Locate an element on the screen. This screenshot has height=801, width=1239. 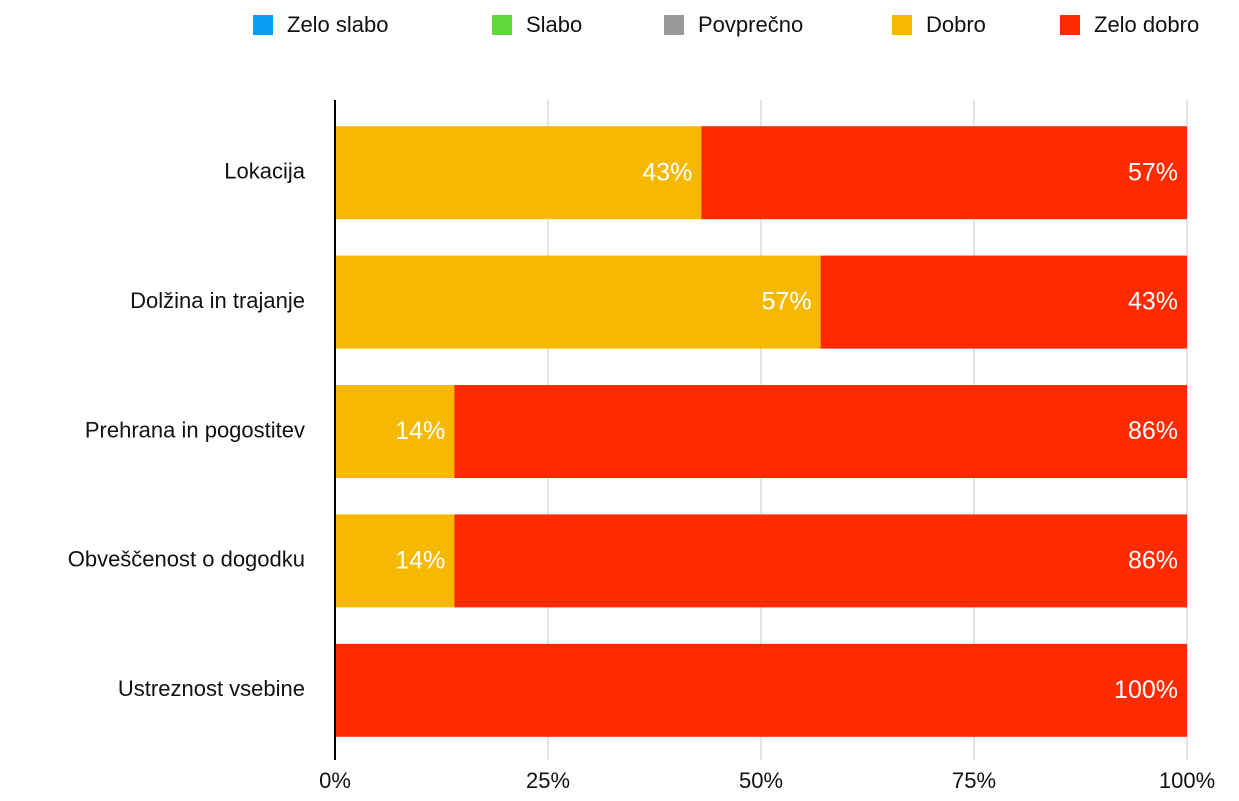
y-tick-label: Lokacija is located at coordinates (264, 171).